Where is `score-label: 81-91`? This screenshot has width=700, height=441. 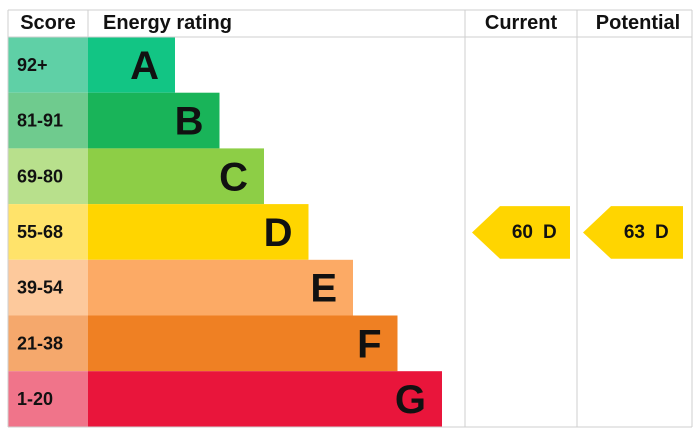 score-label: 81-91 is located at coordinates (40, 121).